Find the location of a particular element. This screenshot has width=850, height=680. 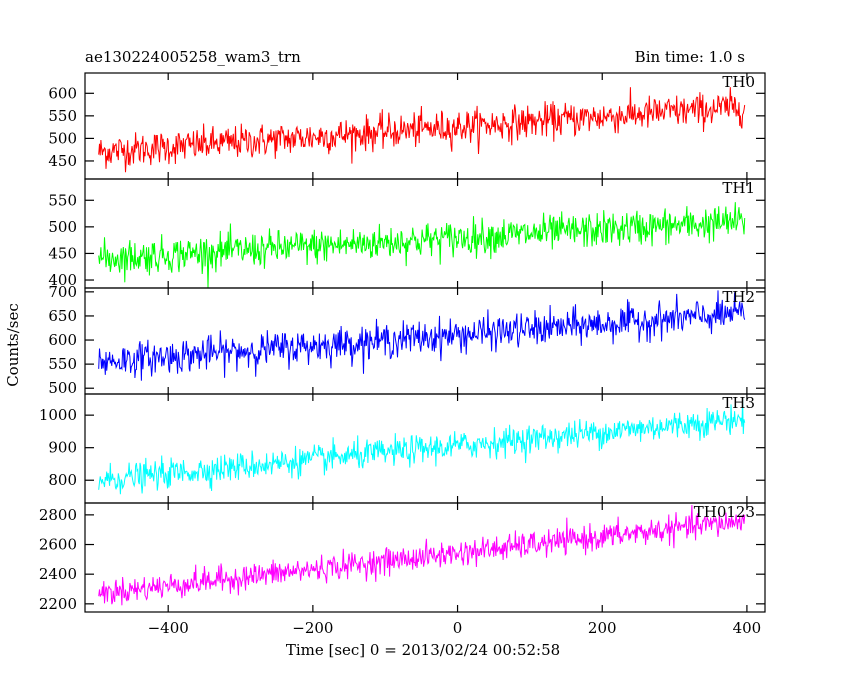

bin-time-label: Bin time: 1.0 s is located at coordinates (690, 57).